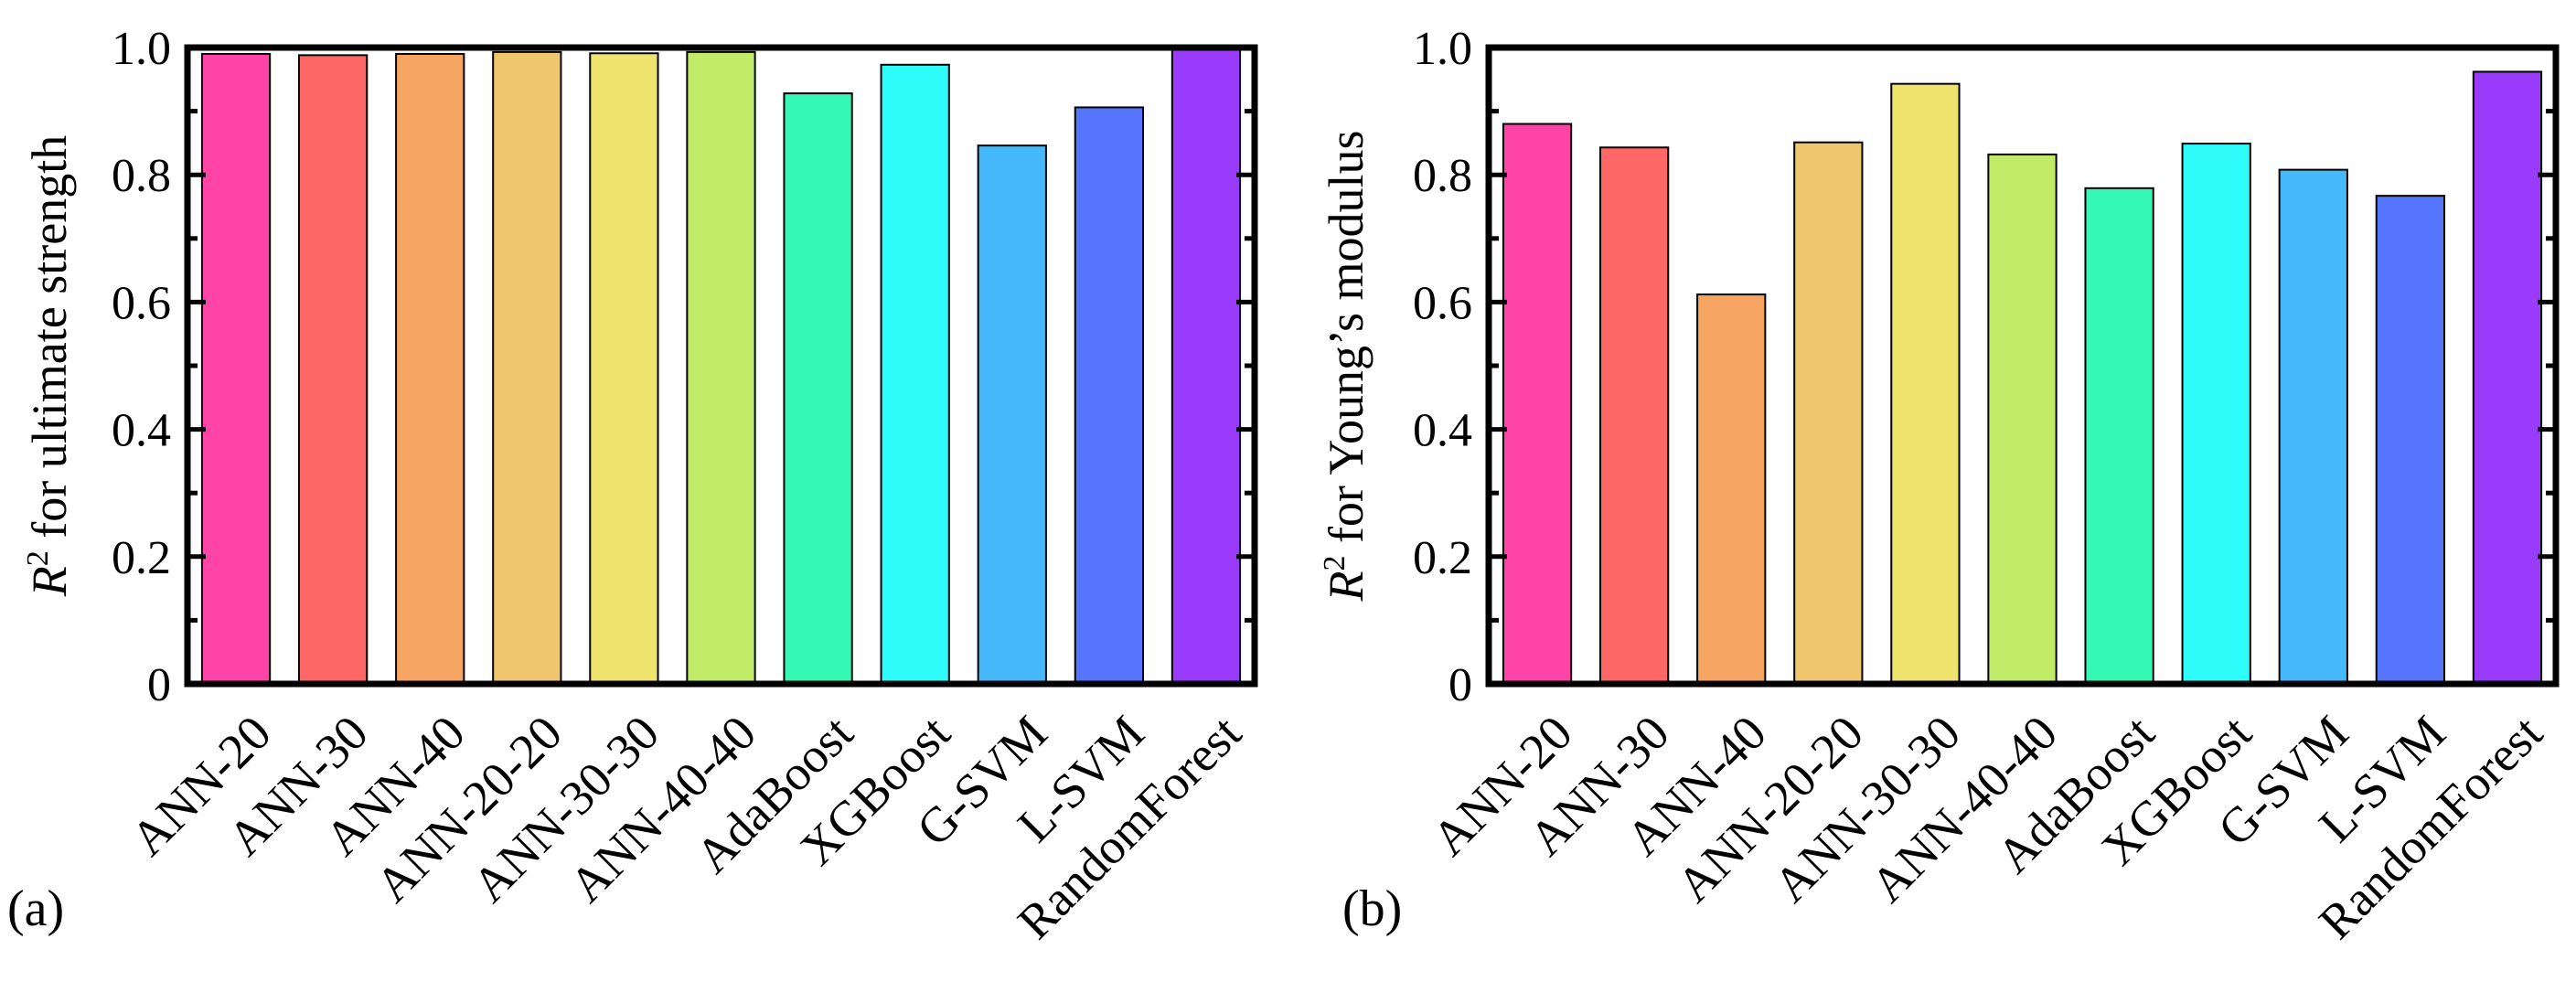 The height and width of the screenshot is (1003, 2576). What do you see at coordinates (35, 908) in the screenshot?
I see `panel-label: (a)` at bounding box center [35, 908].